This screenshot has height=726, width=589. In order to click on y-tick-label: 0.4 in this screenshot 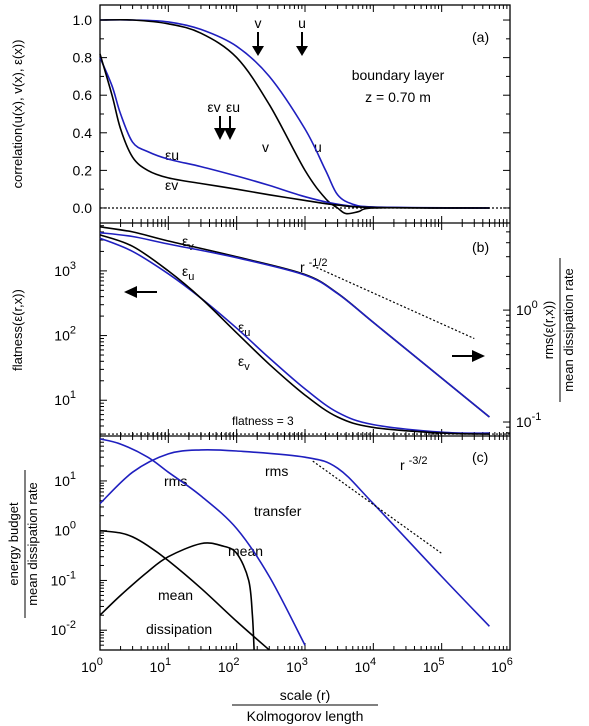, I will do `click(83, 133)`.